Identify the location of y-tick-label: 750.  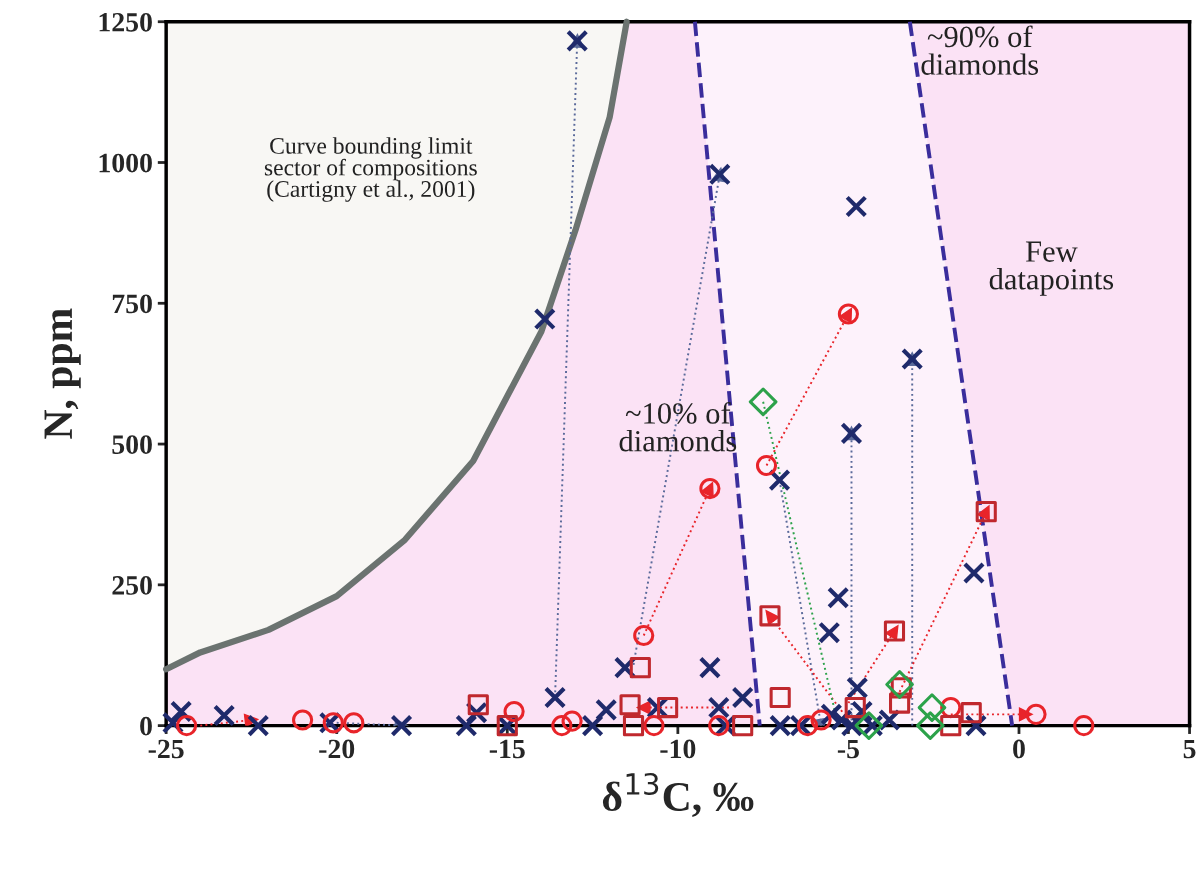
(132, 304).